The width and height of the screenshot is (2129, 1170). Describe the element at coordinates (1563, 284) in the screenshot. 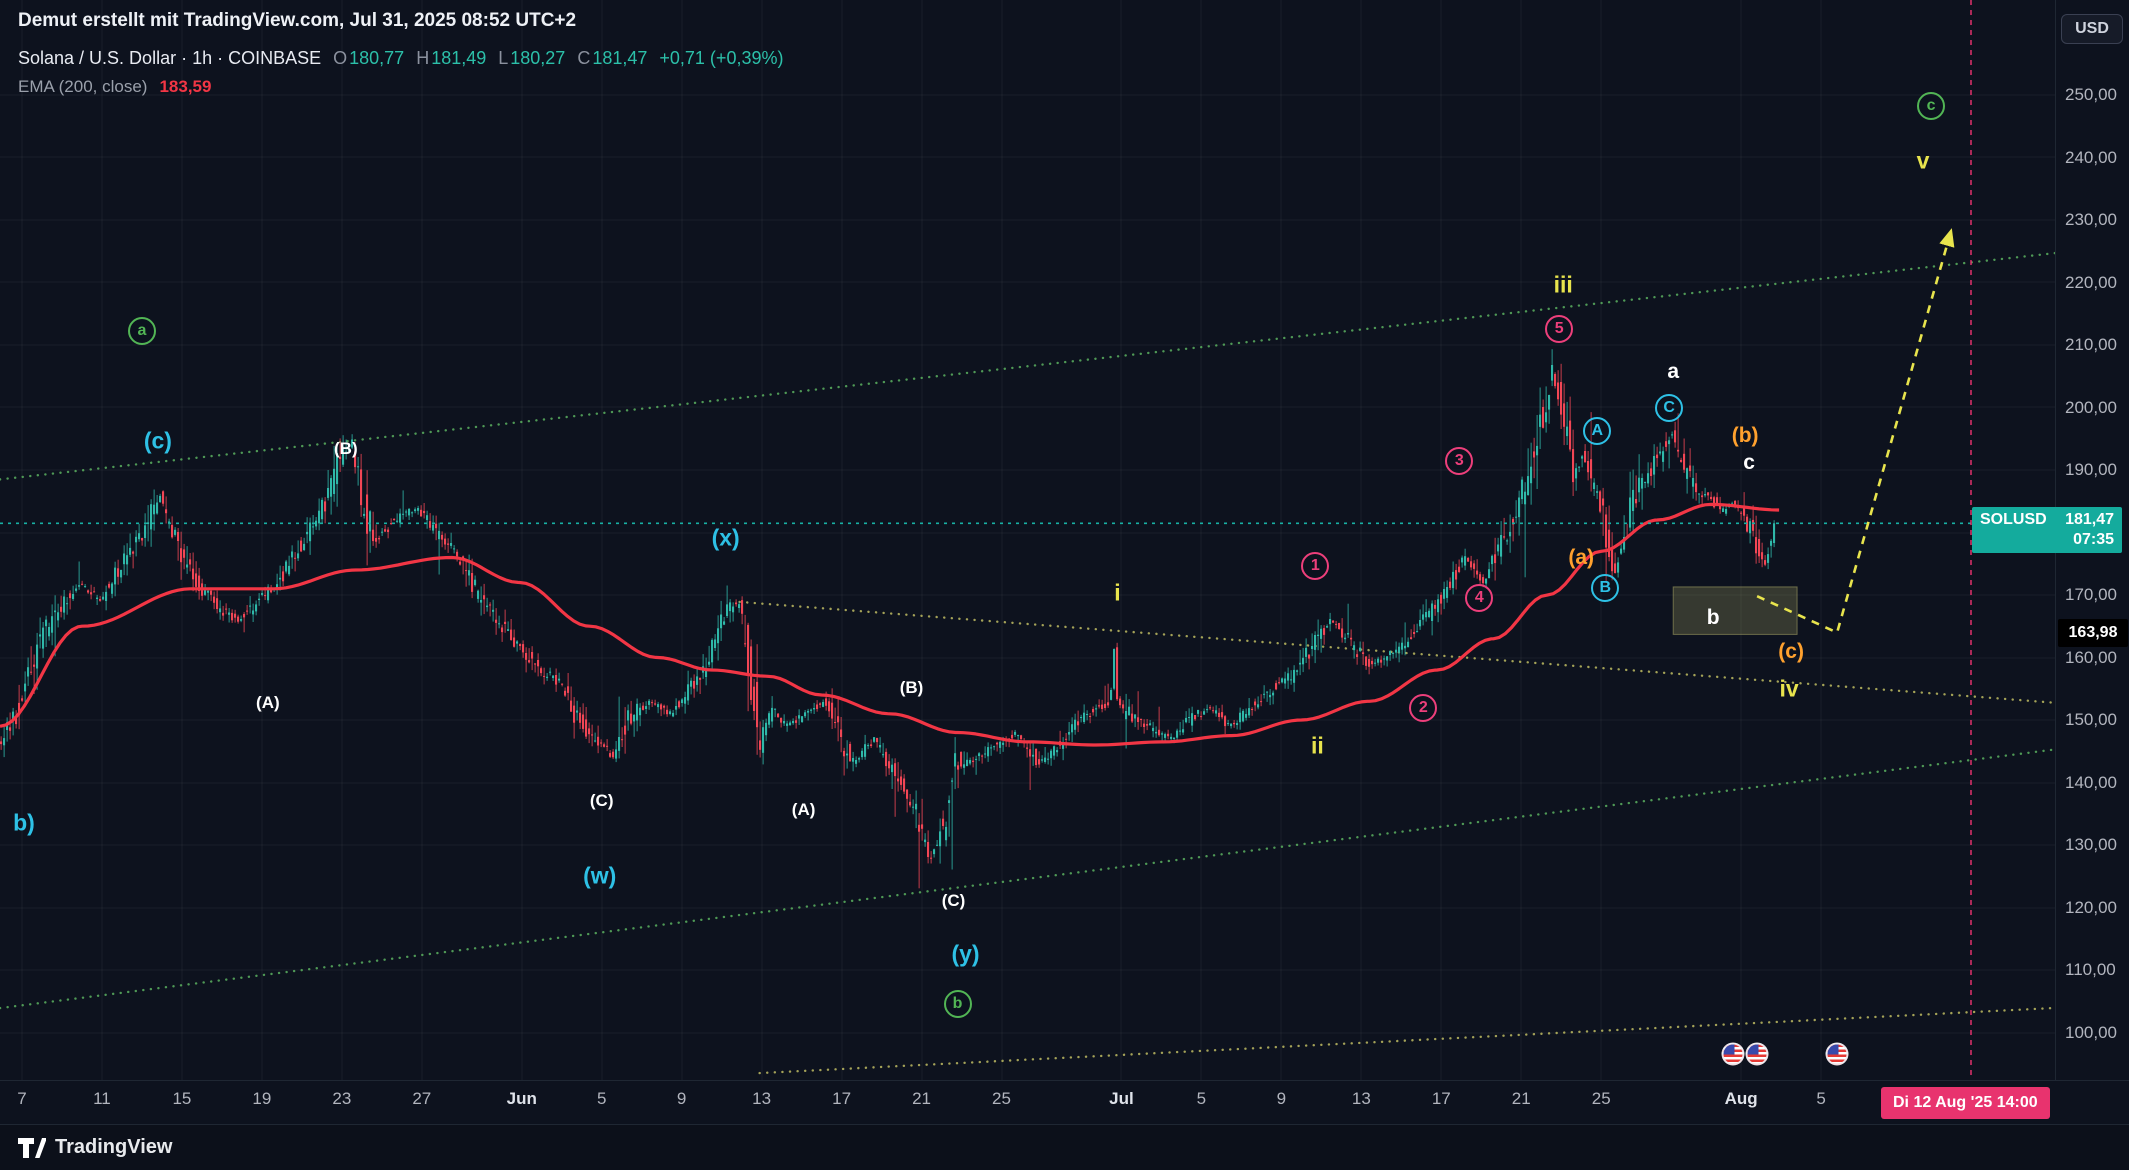

I see `wave-label: iii` at that location.